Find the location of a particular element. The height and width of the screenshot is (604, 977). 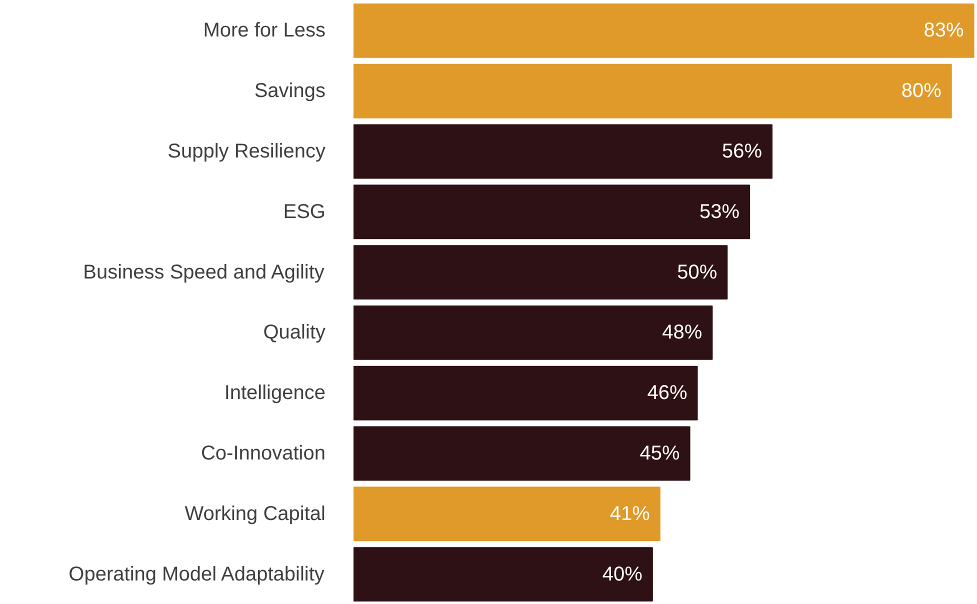

y-tick-label: Savings is located at coordinates (290, 91).